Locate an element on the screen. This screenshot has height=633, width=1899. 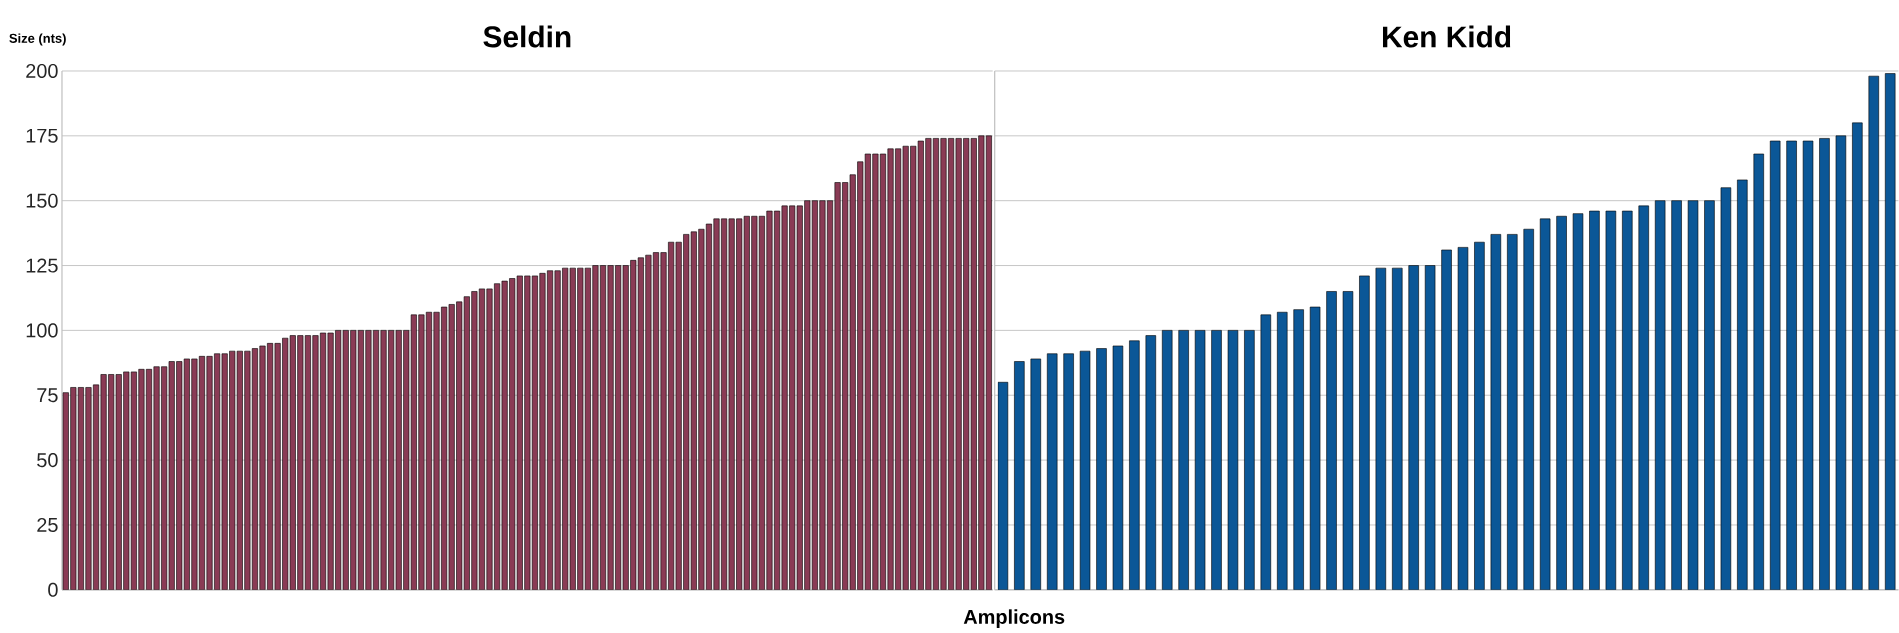
y-tick-label: 125 is located at coordinates (42, 265).